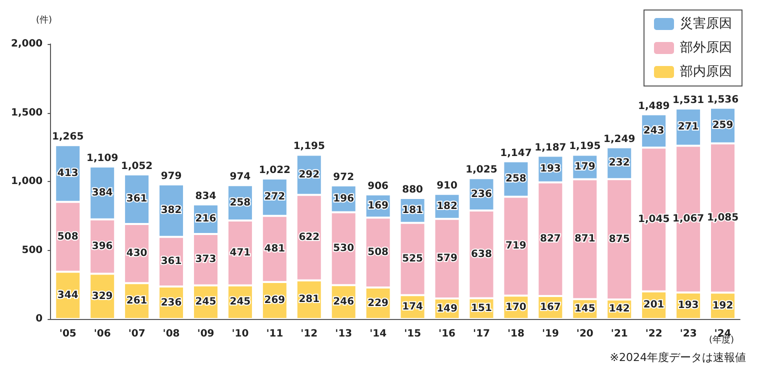 This screenshot has height=373, width=760. Describe the element at coordinates (585, 146) in the screenshot. I see `total-label: 1,195` at that location.